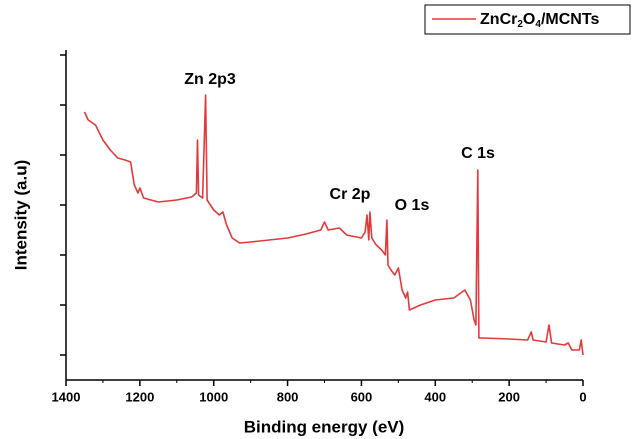 The height and width of the screenshot is (439, 633). I want to click on peak-label: O 1s, so click(412, 205).